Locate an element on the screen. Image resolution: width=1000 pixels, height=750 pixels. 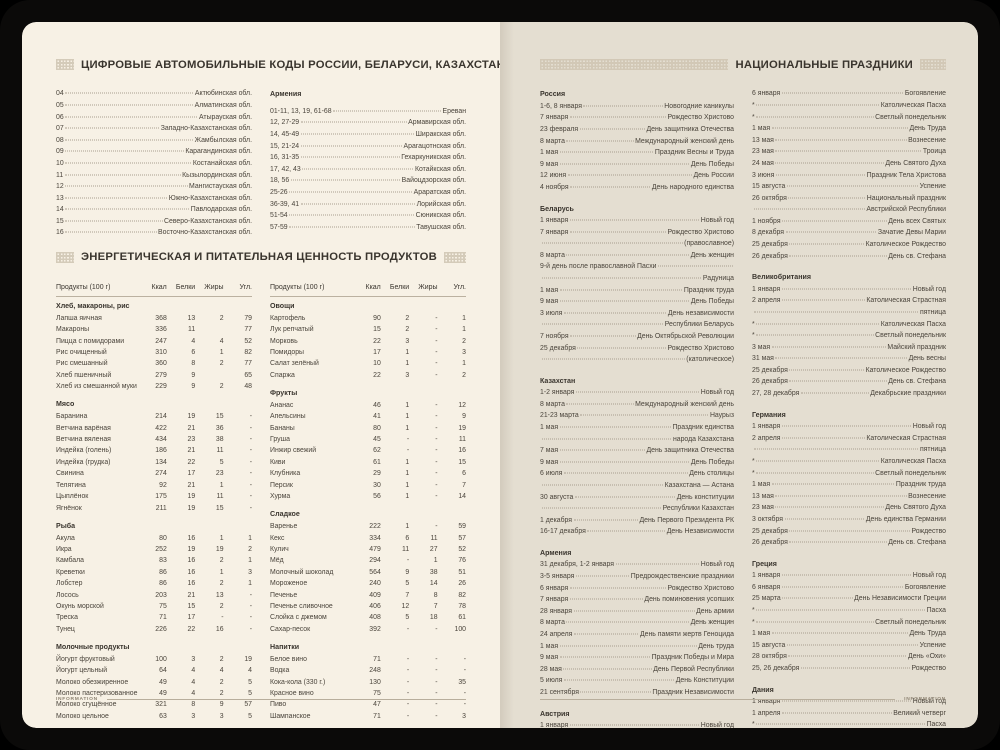
list-item-value: Новогодние каникулы is located at coordinates (699, 106).